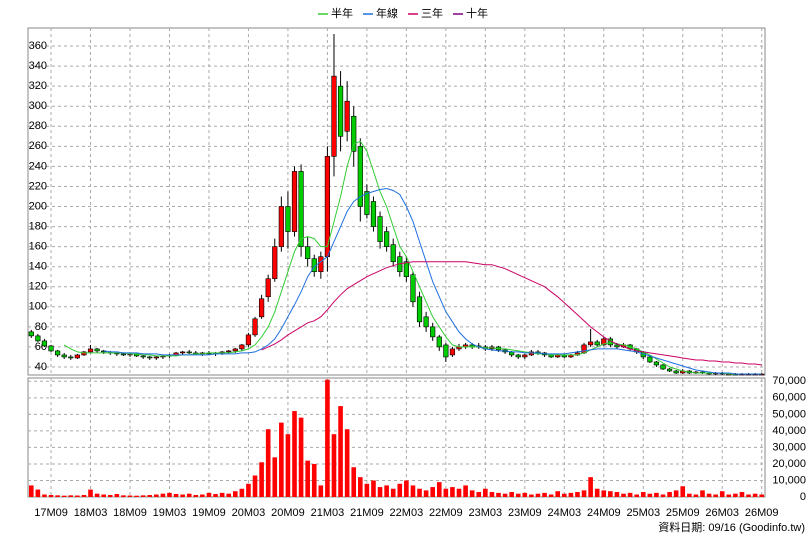  What do you see at coordinates (38, 46) in the screenshot?
I see `y-tick-label: 360` at bounding box center [38, 46].